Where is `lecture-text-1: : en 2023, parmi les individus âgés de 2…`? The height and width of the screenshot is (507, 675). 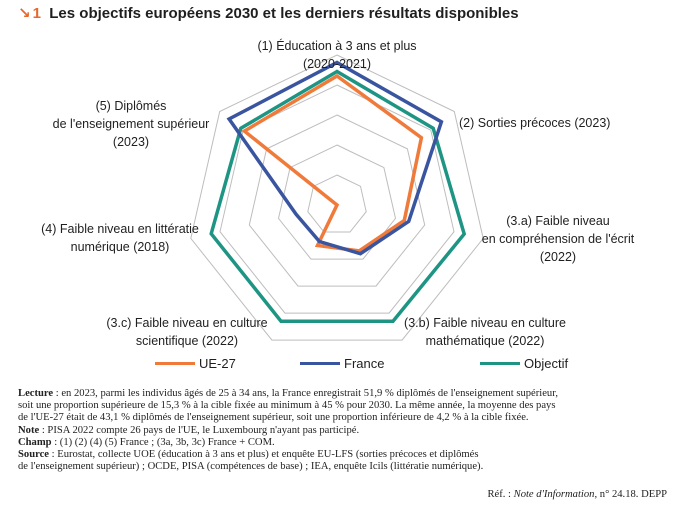
lecture-text-1: : en 2023, parmi les individus âgés de 2… is located at coordinates (305, 393).